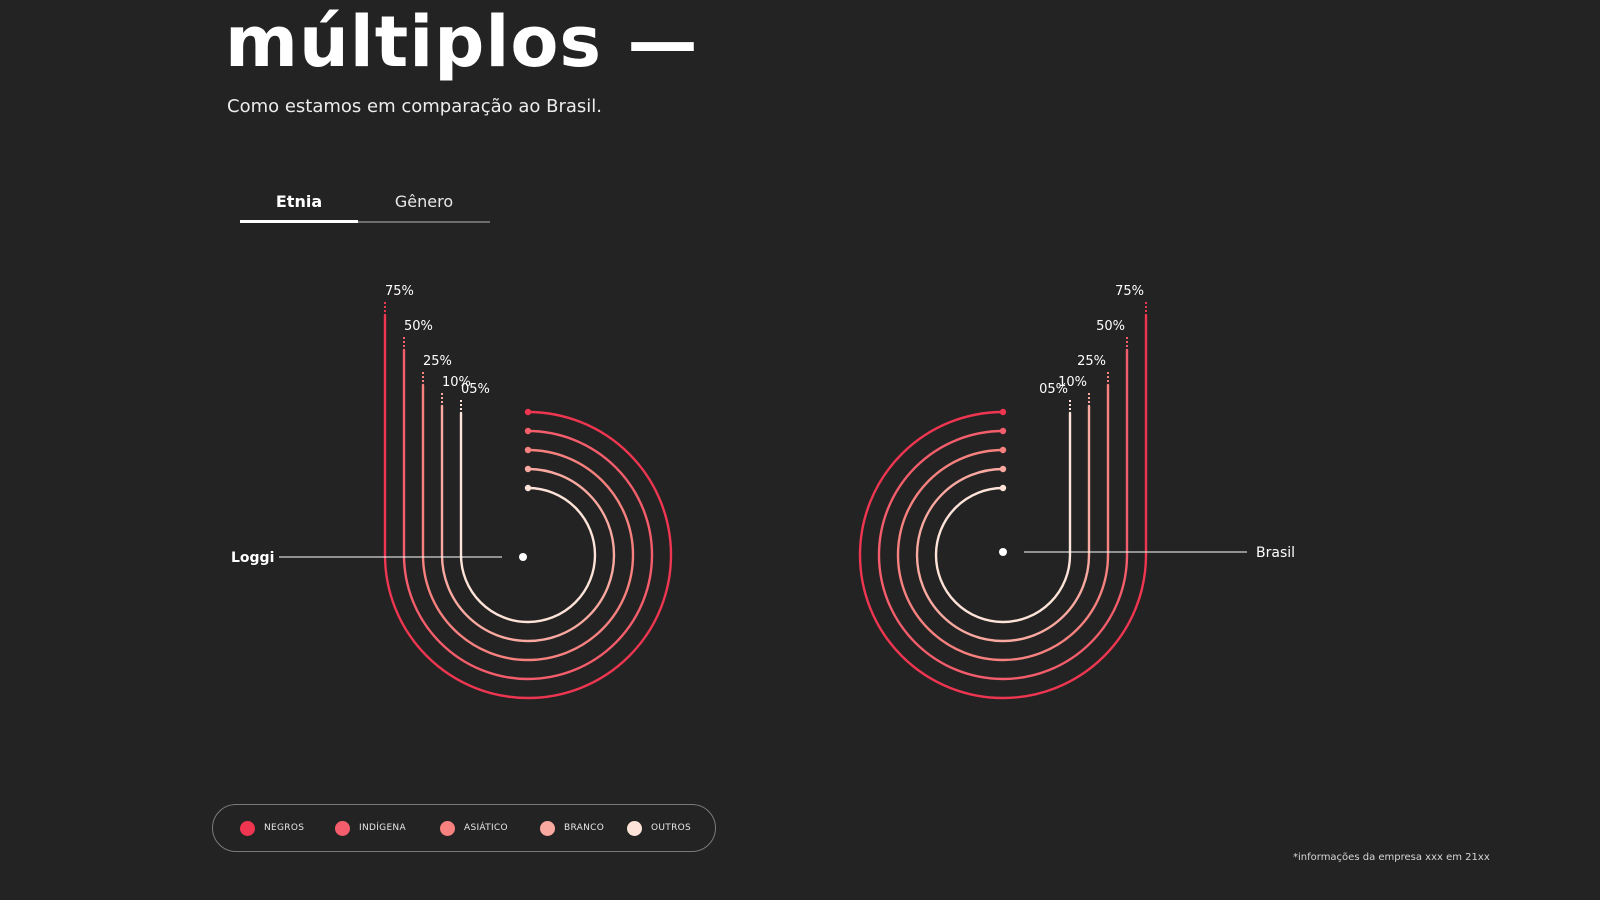  I want to click on loggi-scale-label-branco: 10%, so click(456, 382).